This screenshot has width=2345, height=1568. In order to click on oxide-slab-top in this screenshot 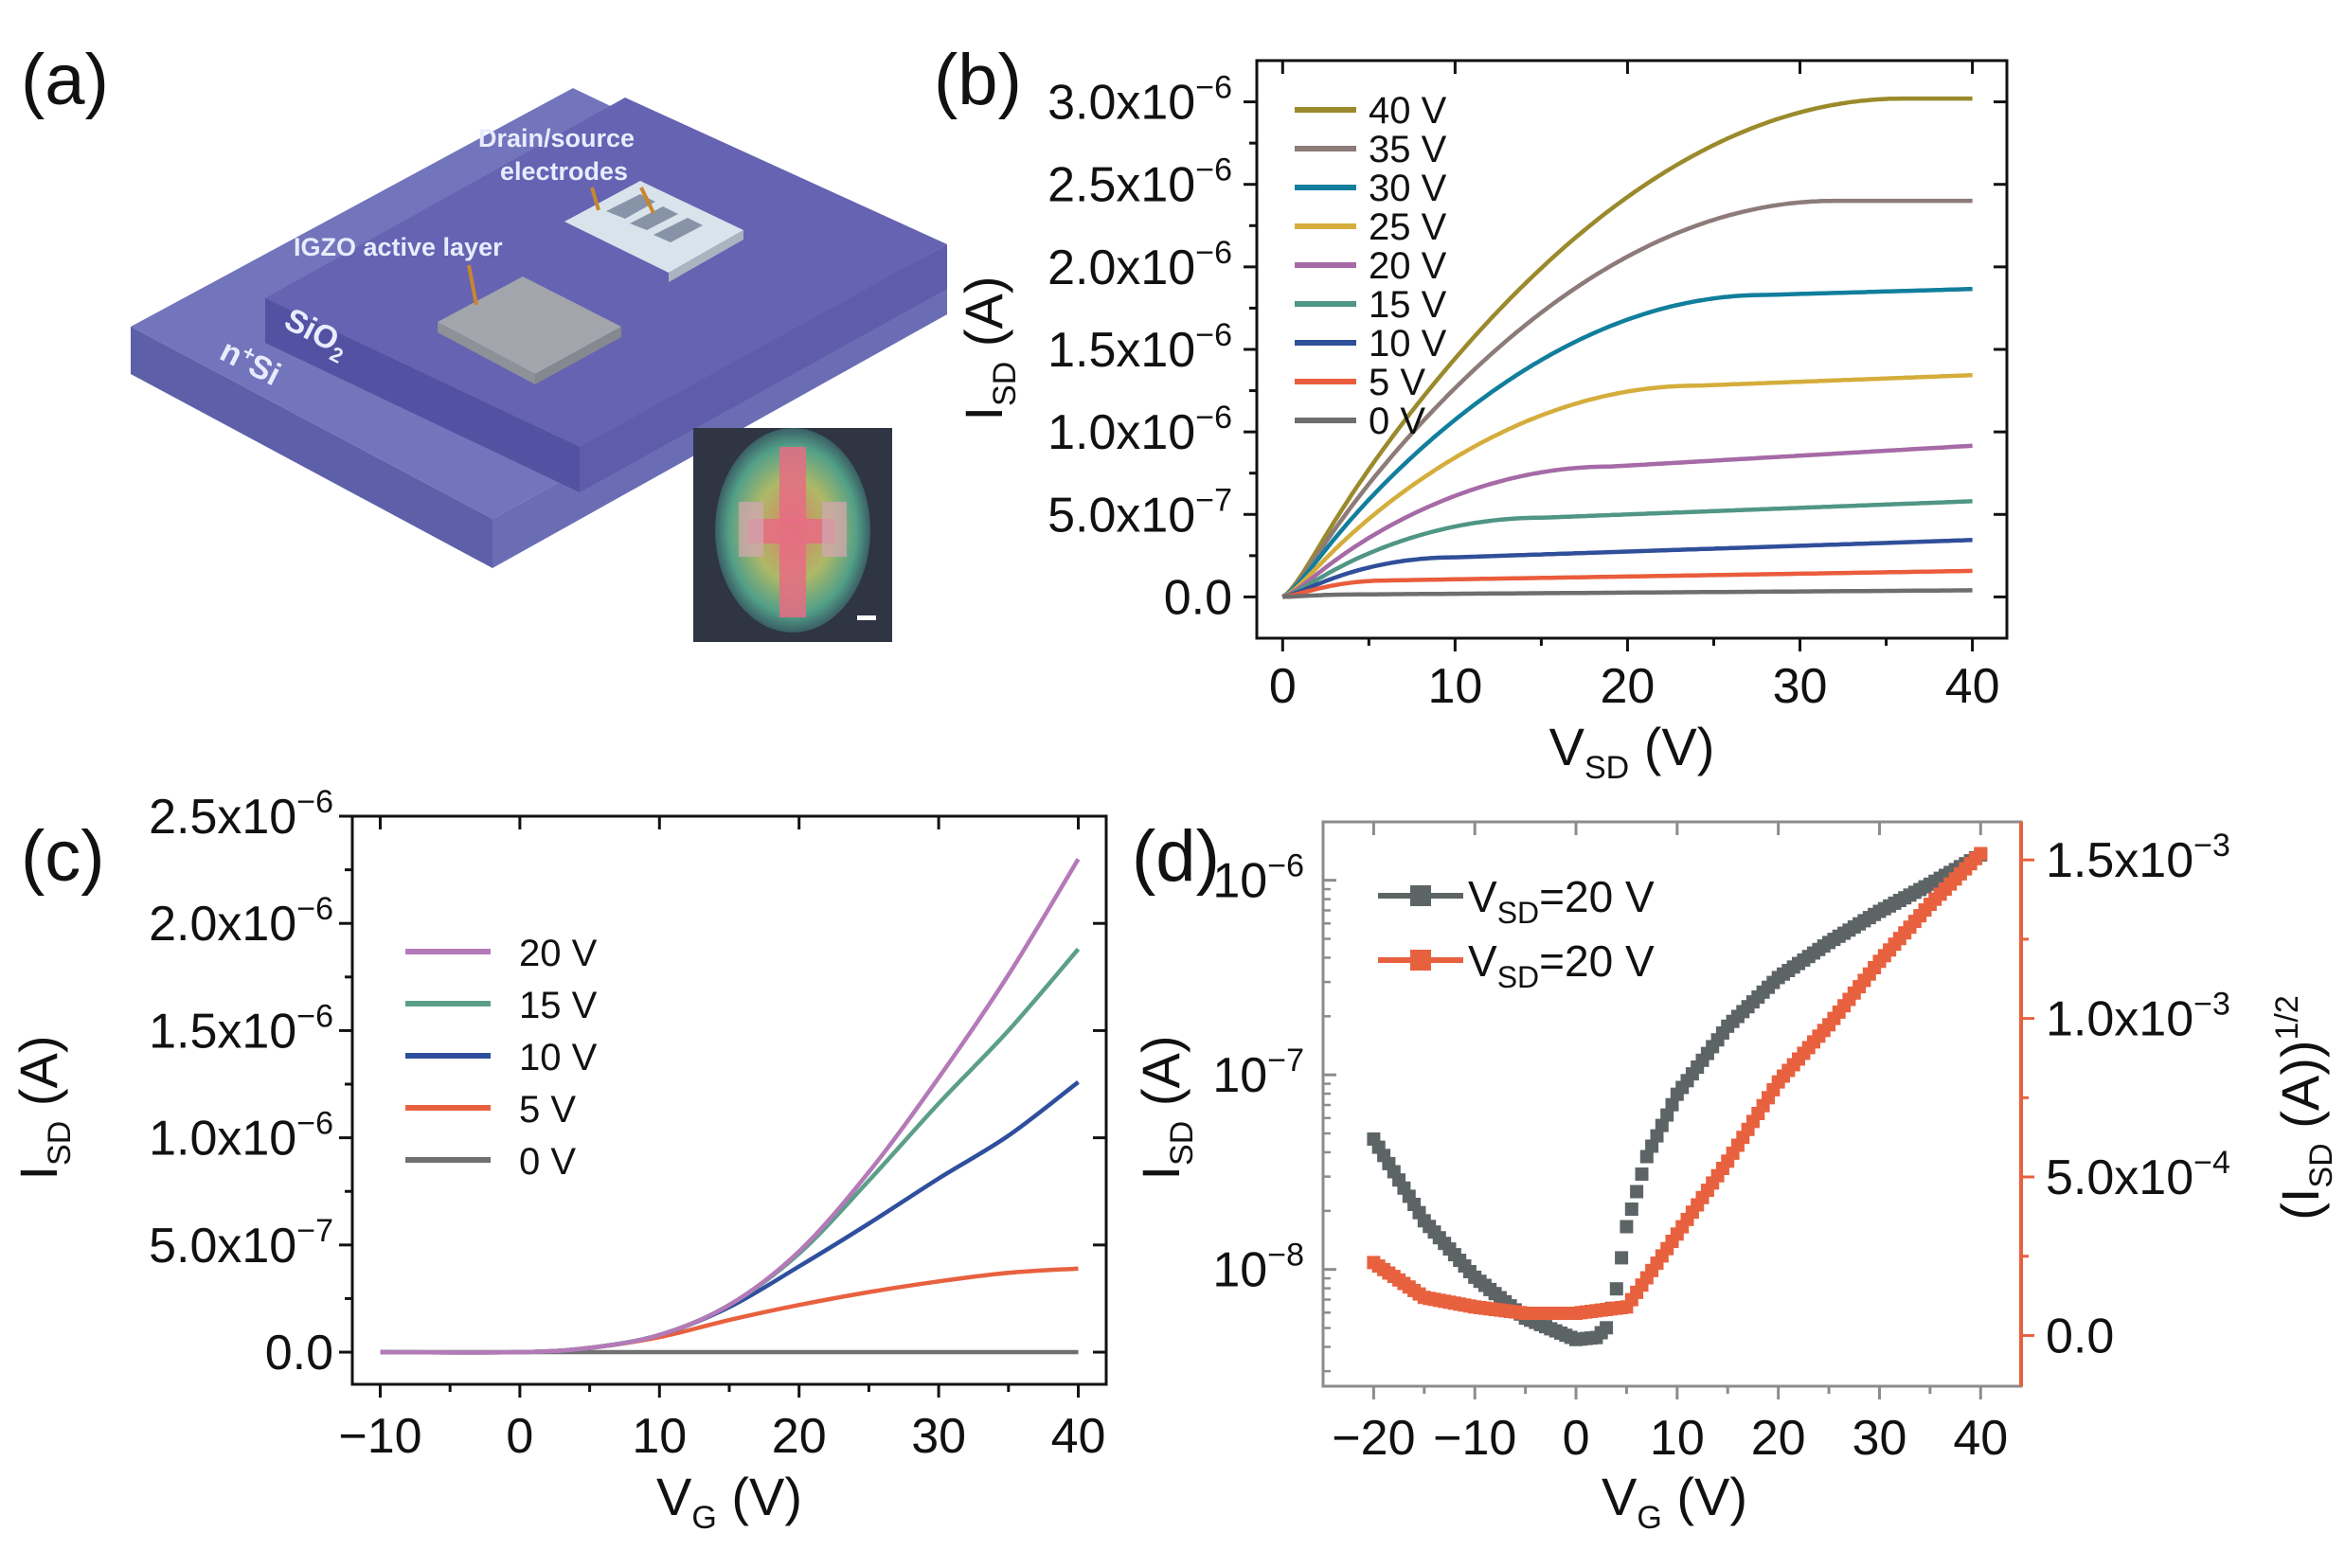, I will do `click(606, 272)`.